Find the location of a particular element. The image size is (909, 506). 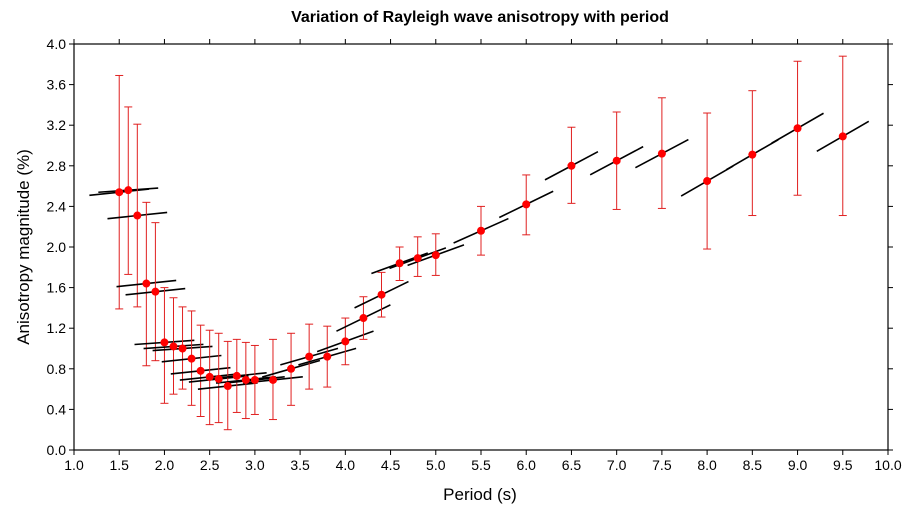

x-tick-label: 3.5 is located at coordinates (300, 465).